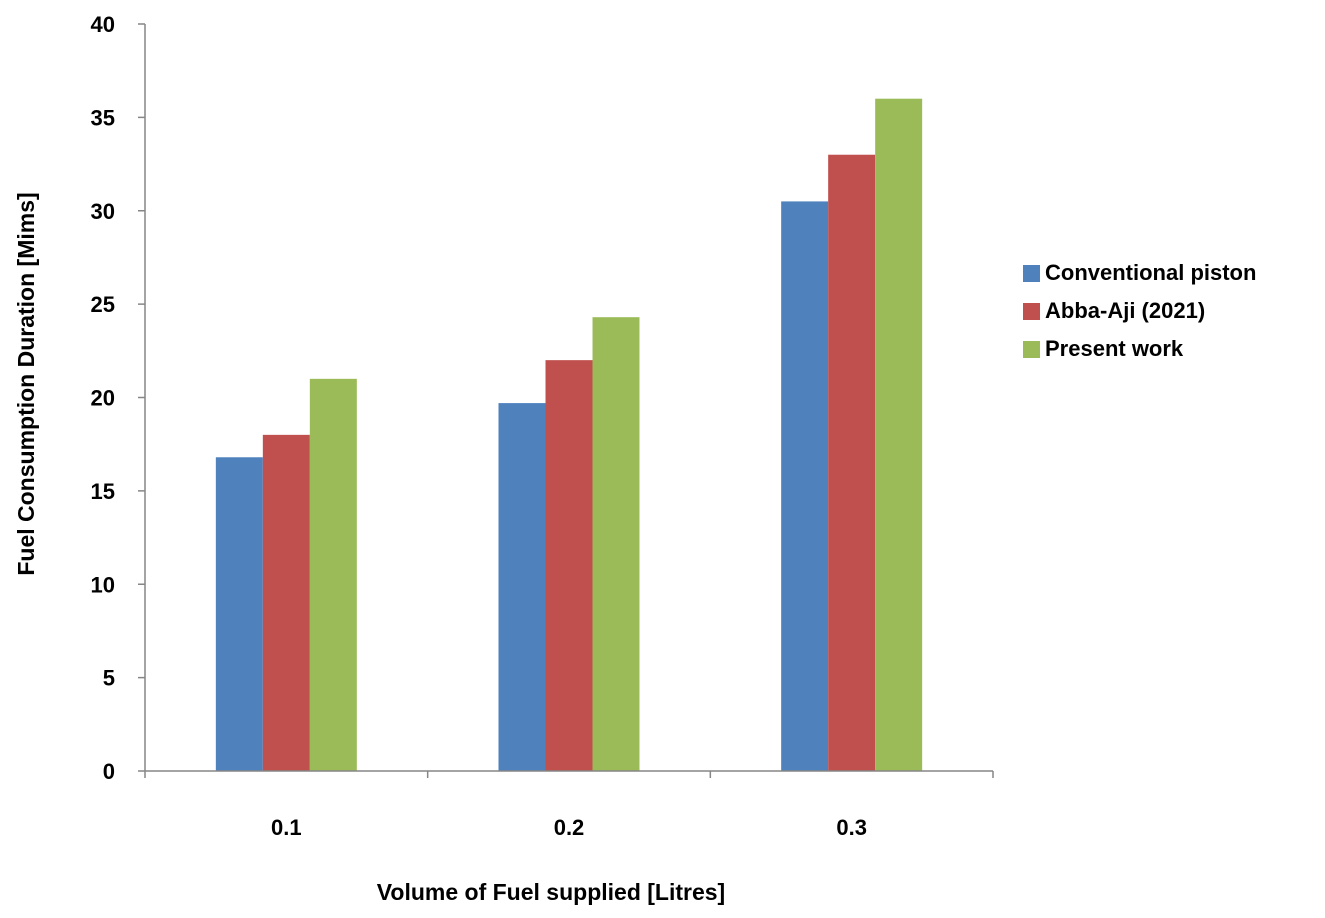 Image resolution: width=1325 pixels, height=918 pixels. Describe the element at coordinates (1125, 310) in the screenshot. I see `legend-label: Abba-Aji (2021)` at that location.